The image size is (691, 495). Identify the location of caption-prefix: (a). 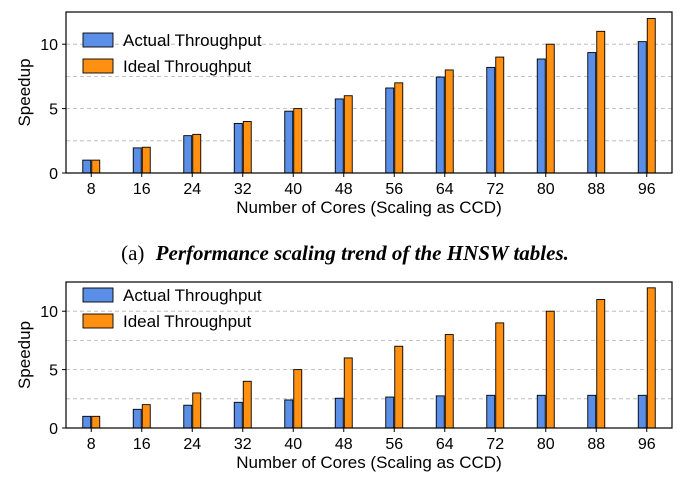
(132, 253).